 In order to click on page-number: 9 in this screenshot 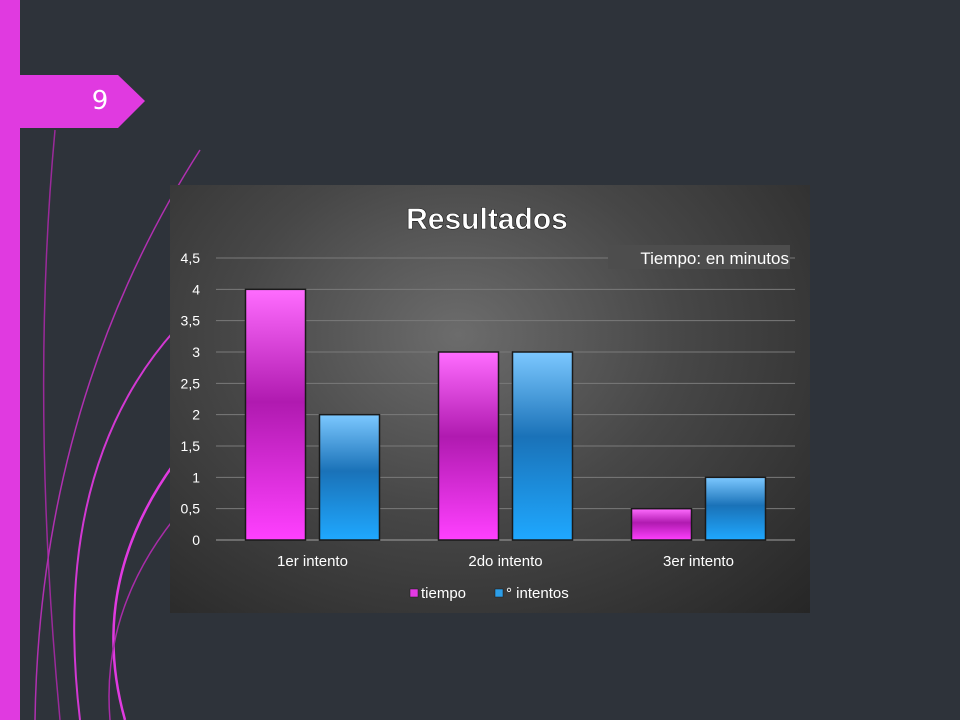, I will do `click(100, 101)`.